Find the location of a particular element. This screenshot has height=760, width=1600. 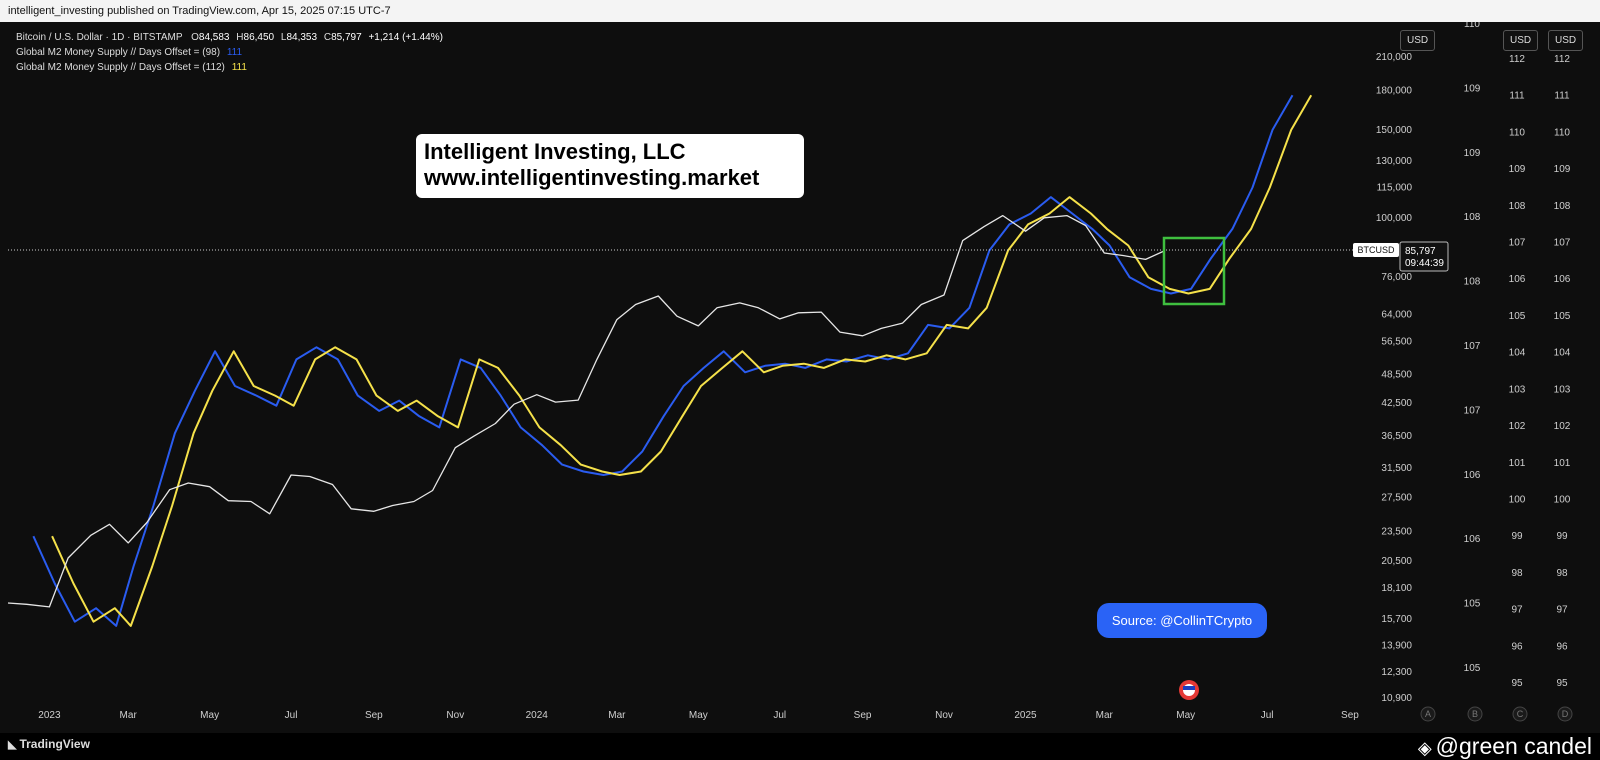

price-tag-symbol: BTCUSD is located at coordinates (1376, 250).